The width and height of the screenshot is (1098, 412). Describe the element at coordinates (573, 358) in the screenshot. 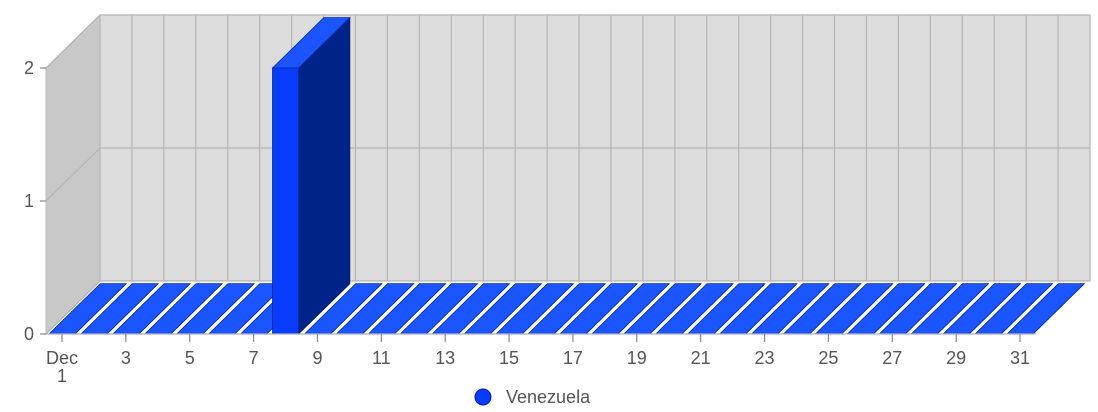

I see `x-tick-label-17: 17` at that location.